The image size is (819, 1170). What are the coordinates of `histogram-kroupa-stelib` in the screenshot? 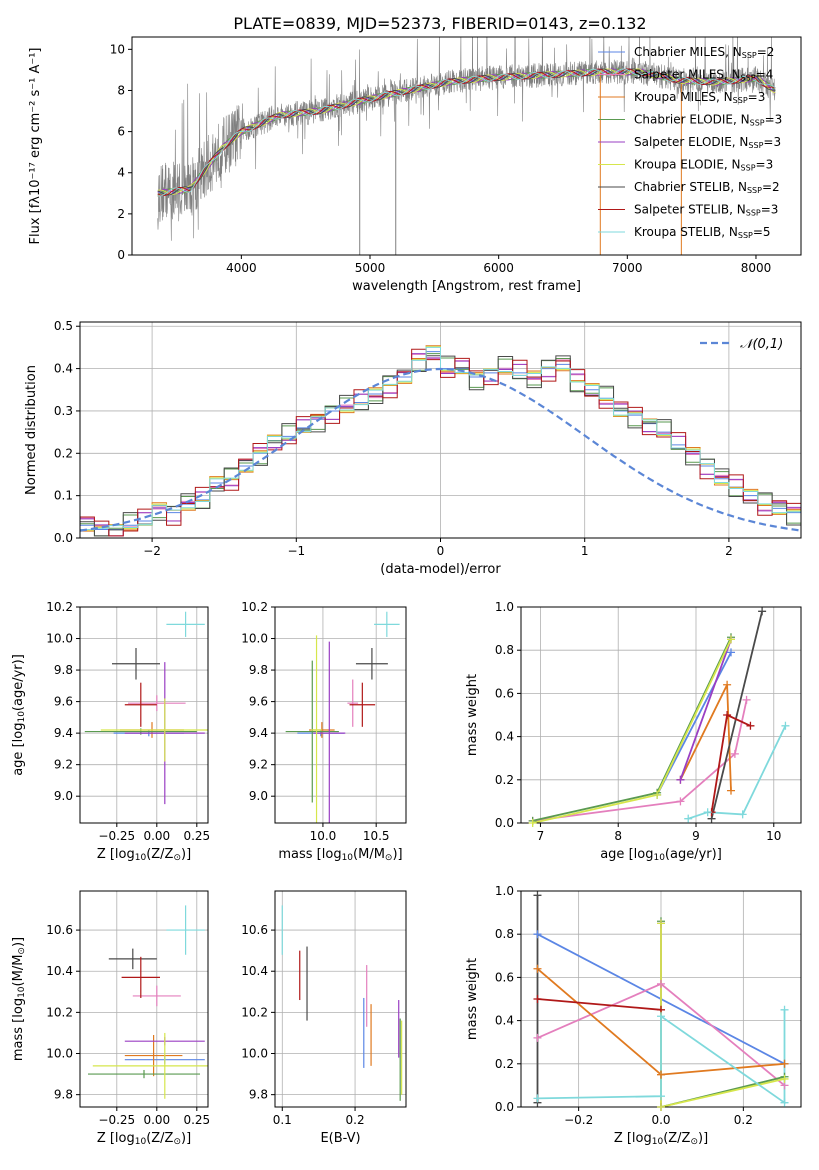 It's located at (440, 442).